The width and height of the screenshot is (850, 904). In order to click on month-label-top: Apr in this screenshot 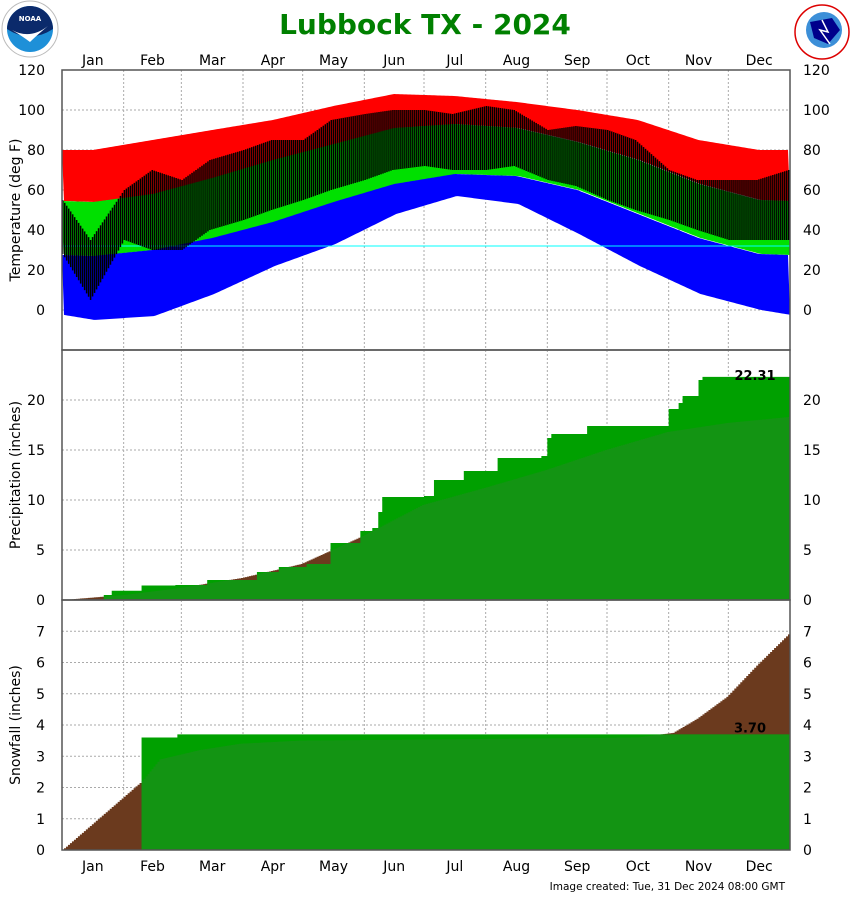, I will do `click(273, 61)`.